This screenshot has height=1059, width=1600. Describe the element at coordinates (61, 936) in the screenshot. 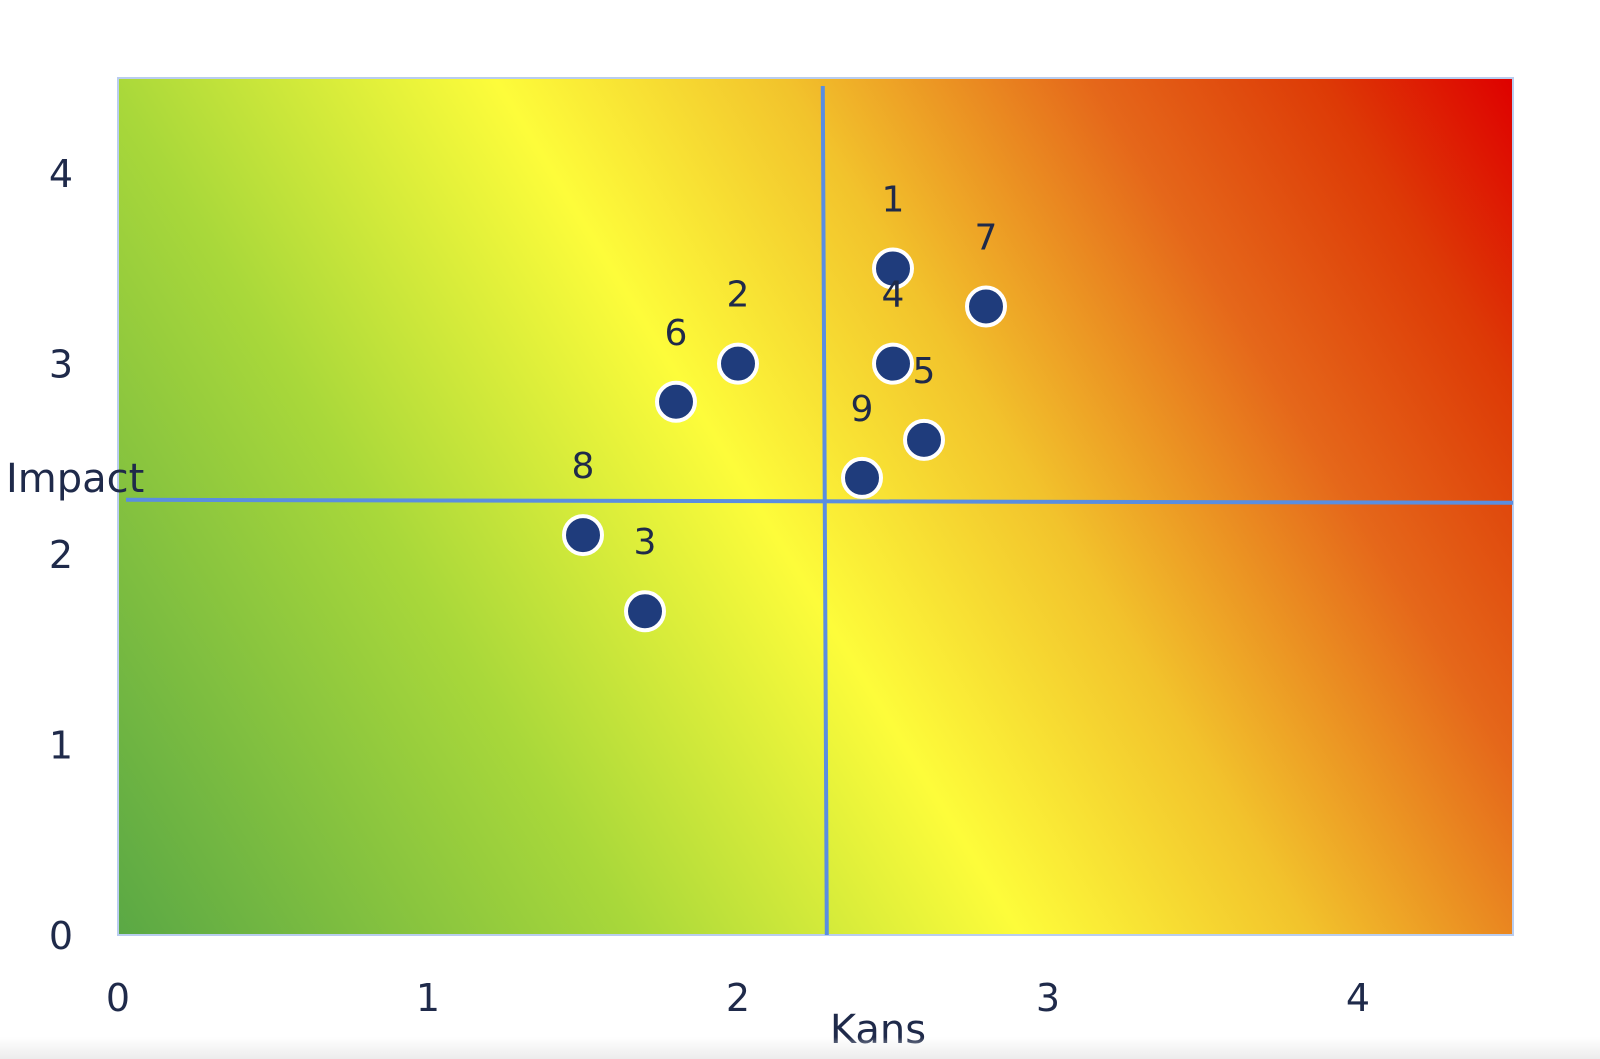

I see `y-tick-label: 0` at that location.